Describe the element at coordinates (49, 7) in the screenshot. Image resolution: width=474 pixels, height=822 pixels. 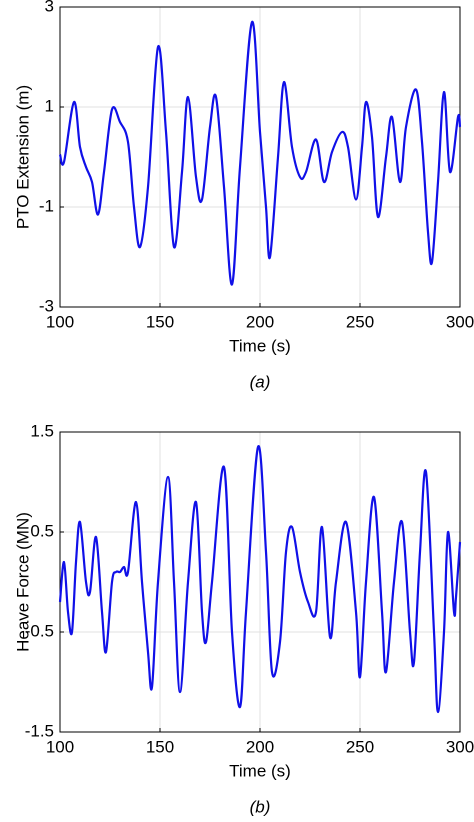
I see `y-tick-label: 3` at that location.